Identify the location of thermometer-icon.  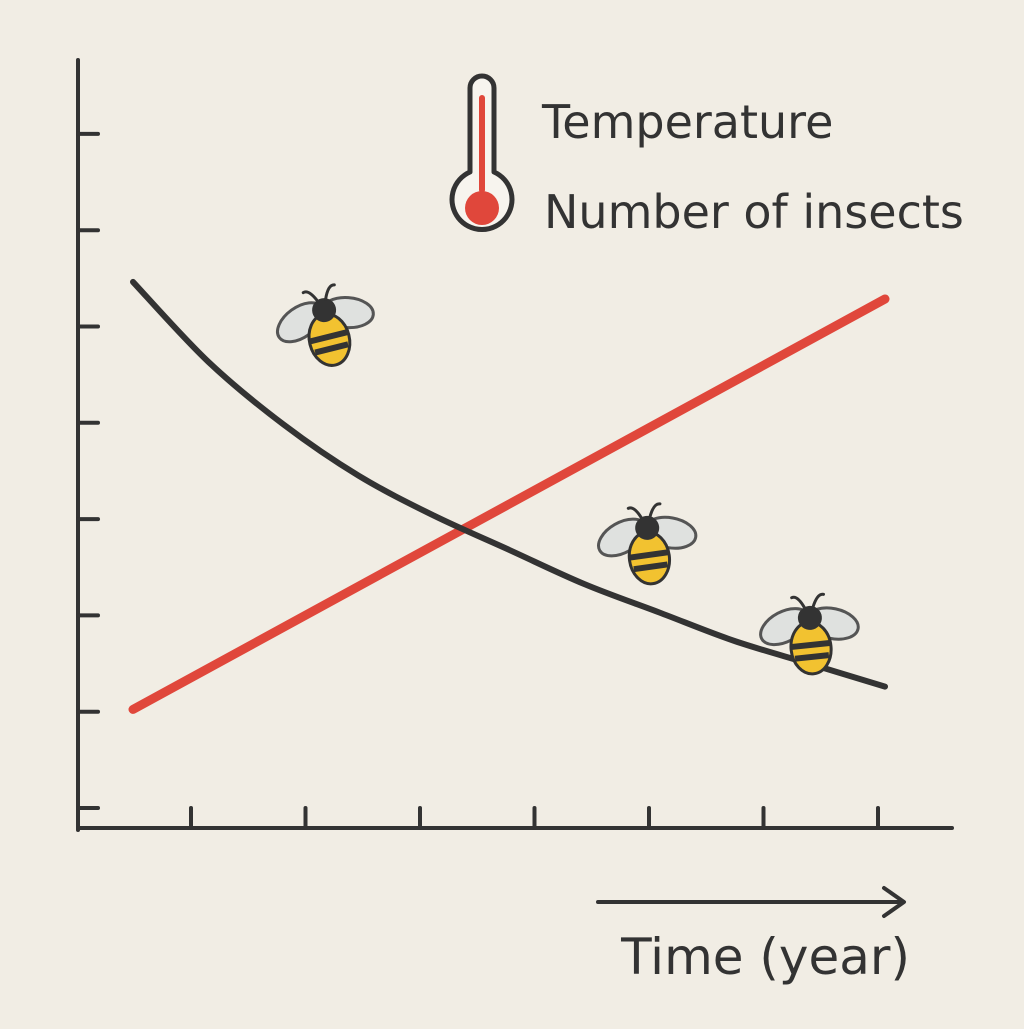
(482, 152).